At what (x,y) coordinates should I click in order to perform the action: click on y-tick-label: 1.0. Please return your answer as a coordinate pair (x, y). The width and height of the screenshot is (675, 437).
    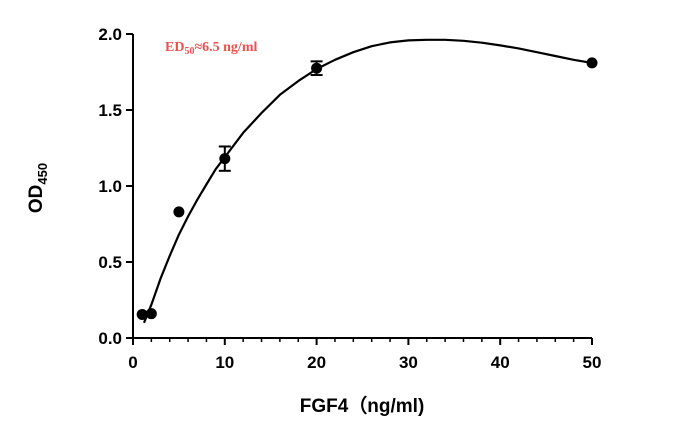
    Looking at the image, I should click on (110, 186).